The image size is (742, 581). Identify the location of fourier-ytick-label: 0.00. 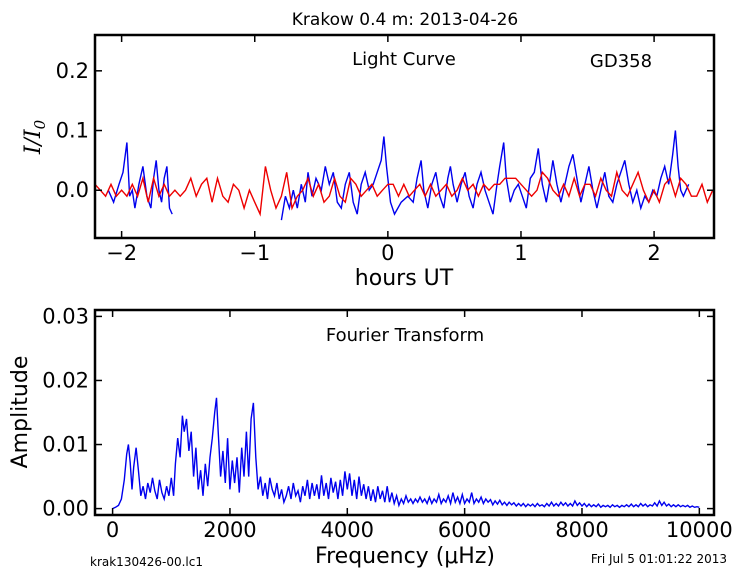
(65, 509).